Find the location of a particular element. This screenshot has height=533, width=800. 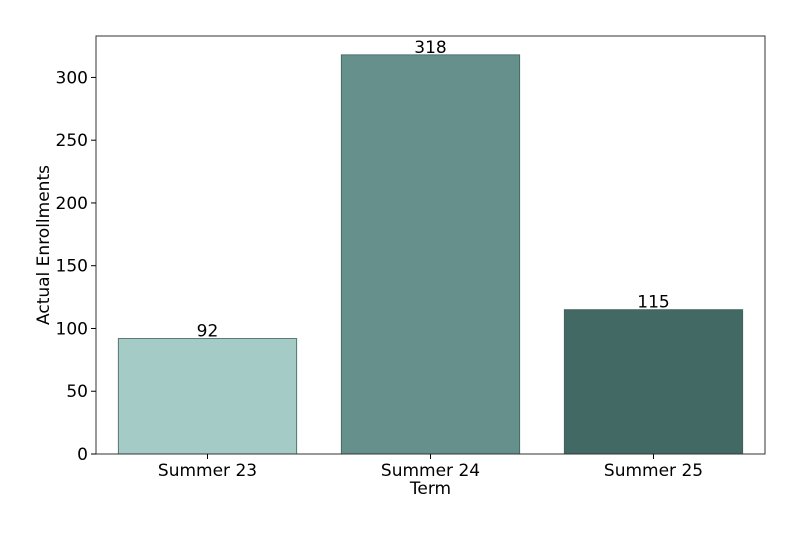

y-tick-label: 200 is located at coordinates (72, 204).